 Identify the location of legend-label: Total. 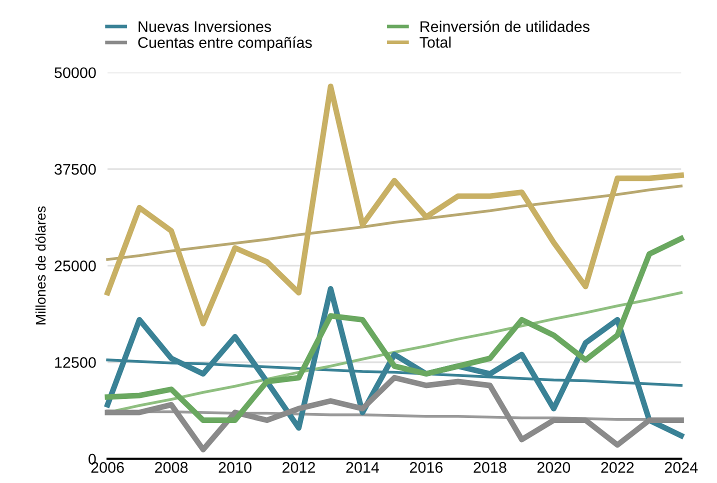
(435, 42).